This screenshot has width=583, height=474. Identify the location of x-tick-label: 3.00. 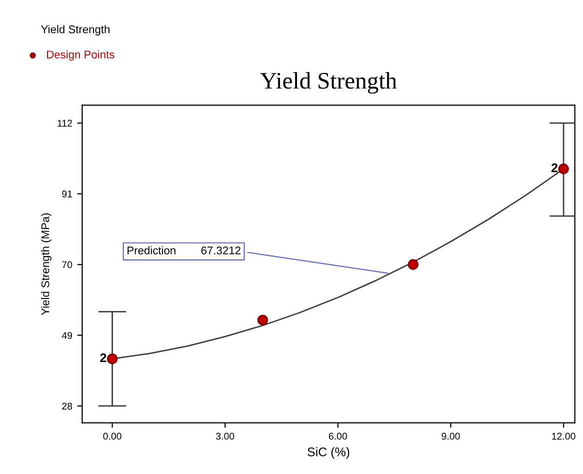
(225, 436).